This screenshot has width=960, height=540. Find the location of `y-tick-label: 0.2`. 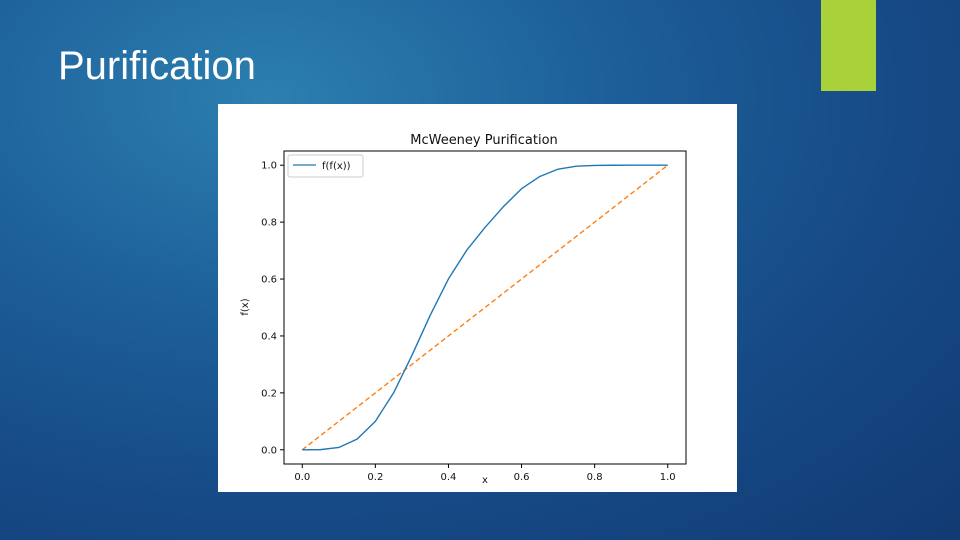

y-tick-label: 0.2 is located at coordinates (269, 393).